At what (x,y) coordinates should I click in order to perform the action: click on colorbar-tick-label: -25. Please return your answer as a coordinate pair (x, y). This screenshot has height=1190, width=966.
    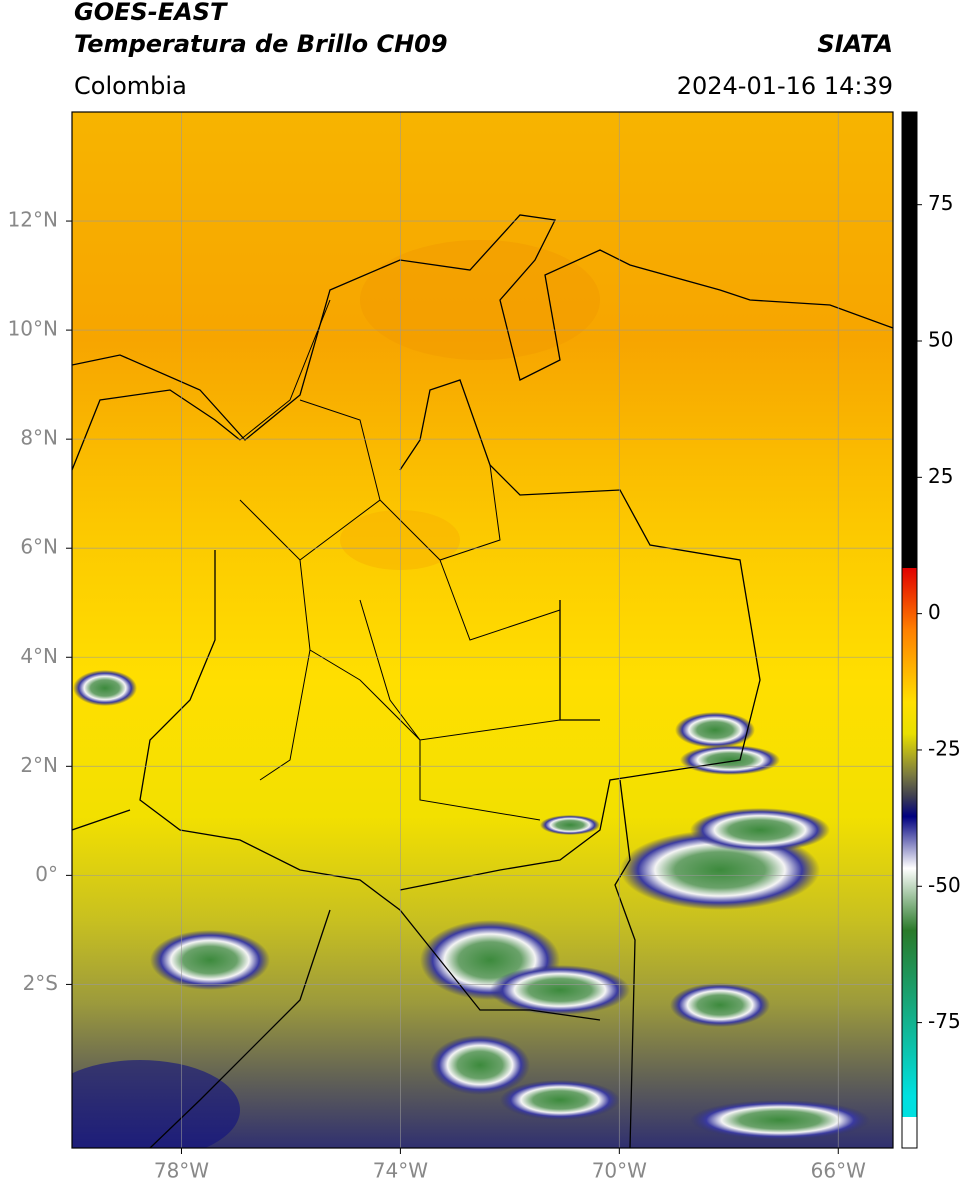
    Looking at the image, I should click on (944, 748).